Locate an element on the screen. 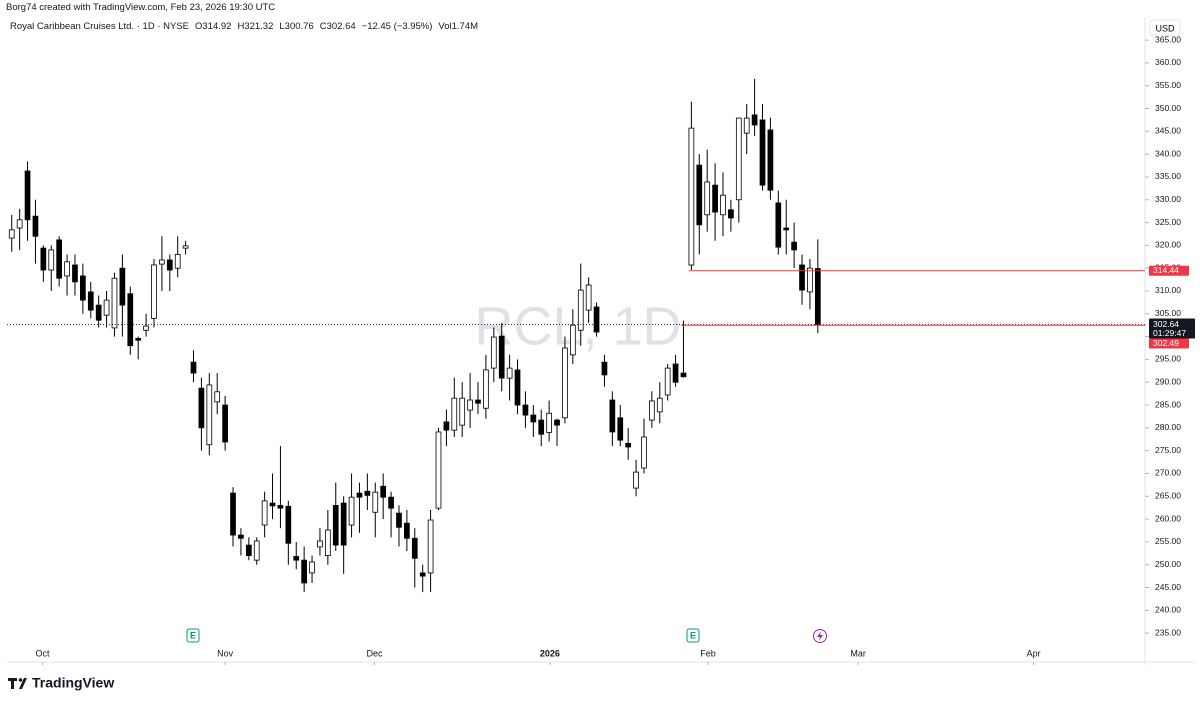  y-tick-label: 250.00 is located at coordinates (1168, 564).